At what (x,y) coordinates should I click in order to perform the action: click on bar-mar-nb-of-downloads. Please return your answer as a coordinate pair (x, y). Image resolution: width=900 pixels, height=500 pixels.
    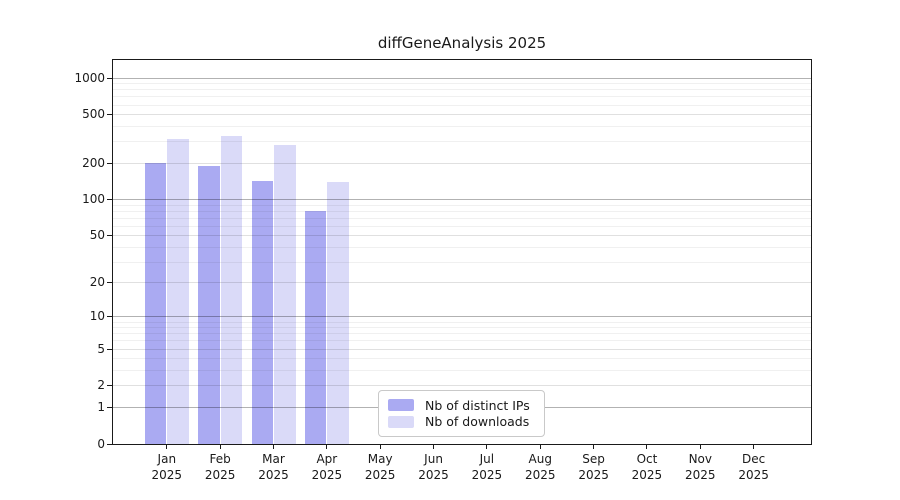
    Looking at the image, I should click on (285, 294).